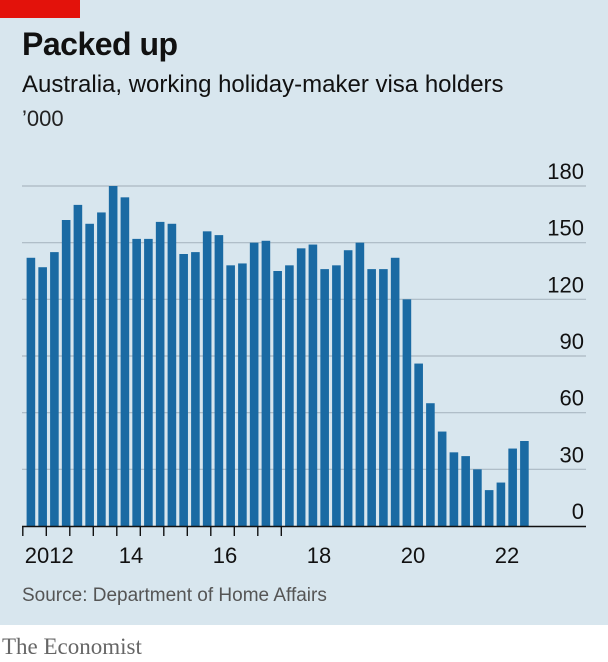  Describe the element at coordinates (131, 555) in the screenshot. I see `x-tick-label: 14` at that location.